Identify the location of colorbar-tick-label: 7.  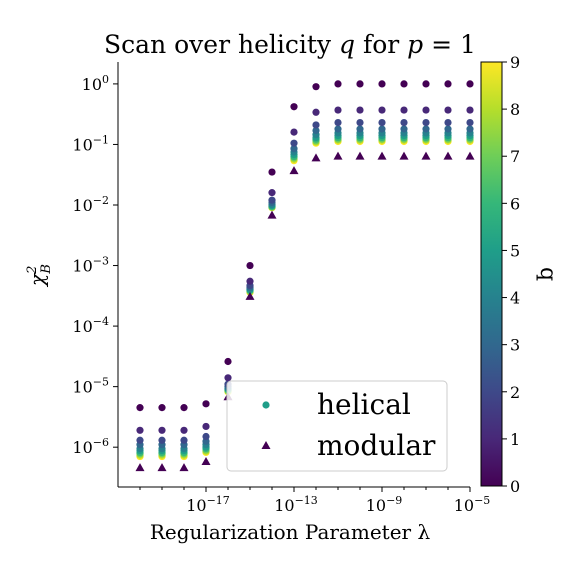
(515, 156).